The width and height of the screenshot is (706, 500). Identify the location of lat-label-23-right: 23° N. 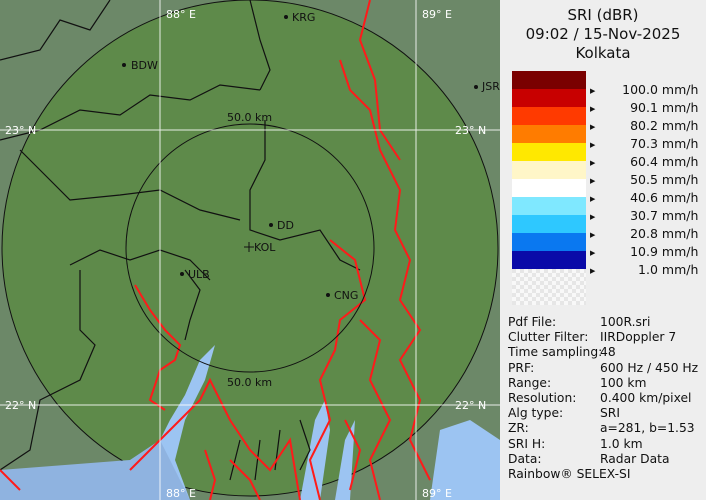
(470, 130).